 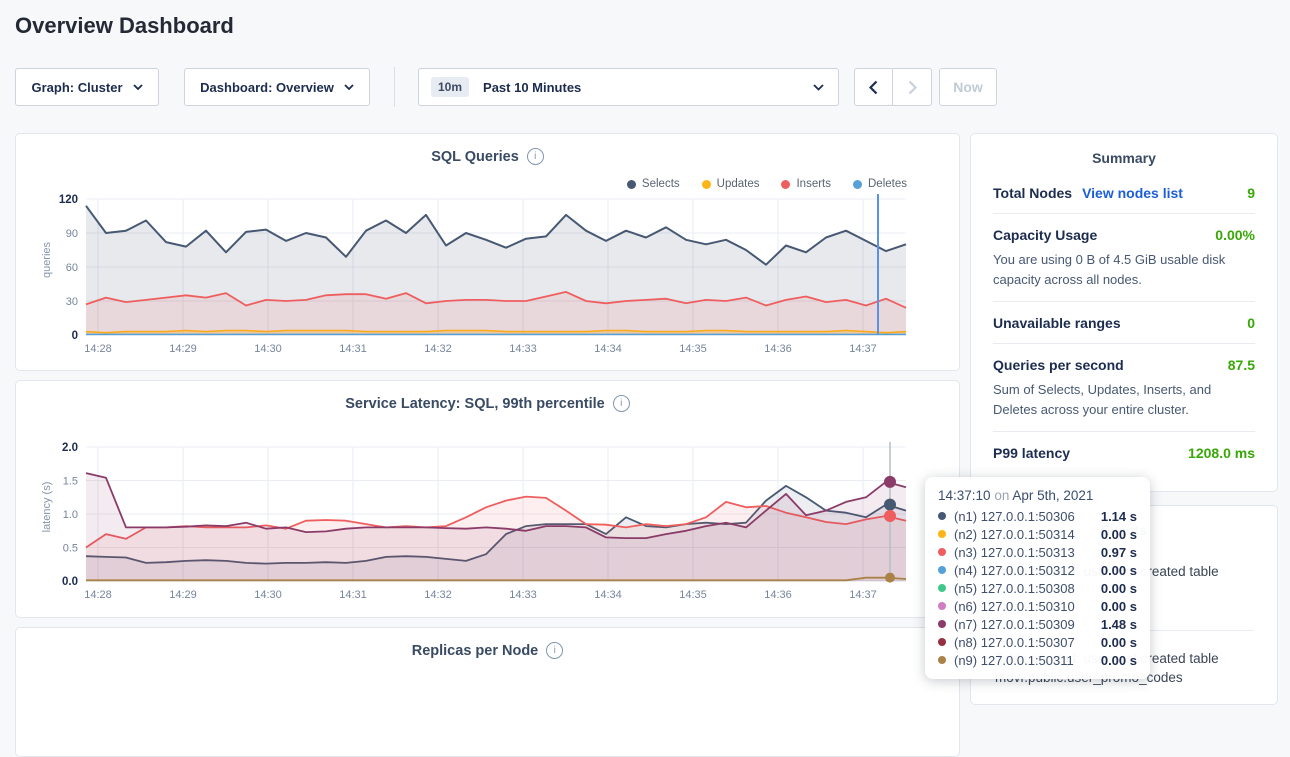 What do you see at coordinates (70, 448) in the screenshot?
I see `y-tick-label: 2.0` at bounding box center [70, 448].